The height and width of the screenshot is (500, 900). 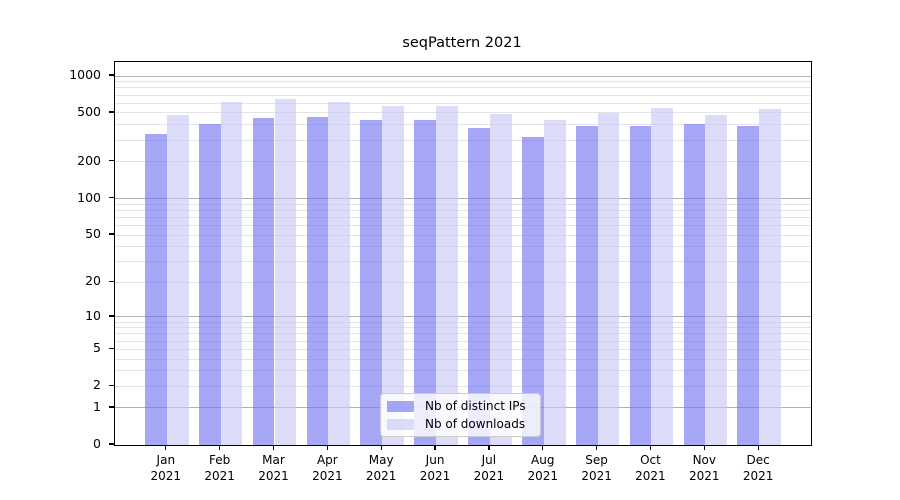 I want to click on legend-label-downloads: Nb of downloads, so click(x=475, y=424).